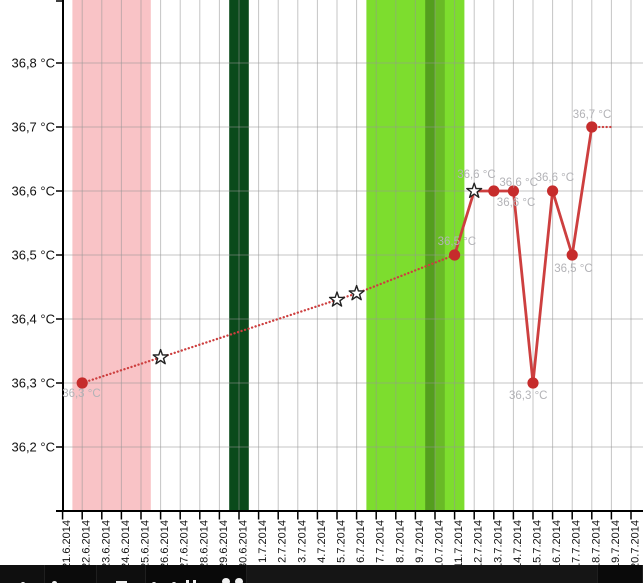 Image resolution: width=643 pixels, height=583 pixels. What do you see at coordinates (224, 542) in the screenshot?
I see `x-axis-date-label: 29.6.2014` at bounding box center [224, 542].